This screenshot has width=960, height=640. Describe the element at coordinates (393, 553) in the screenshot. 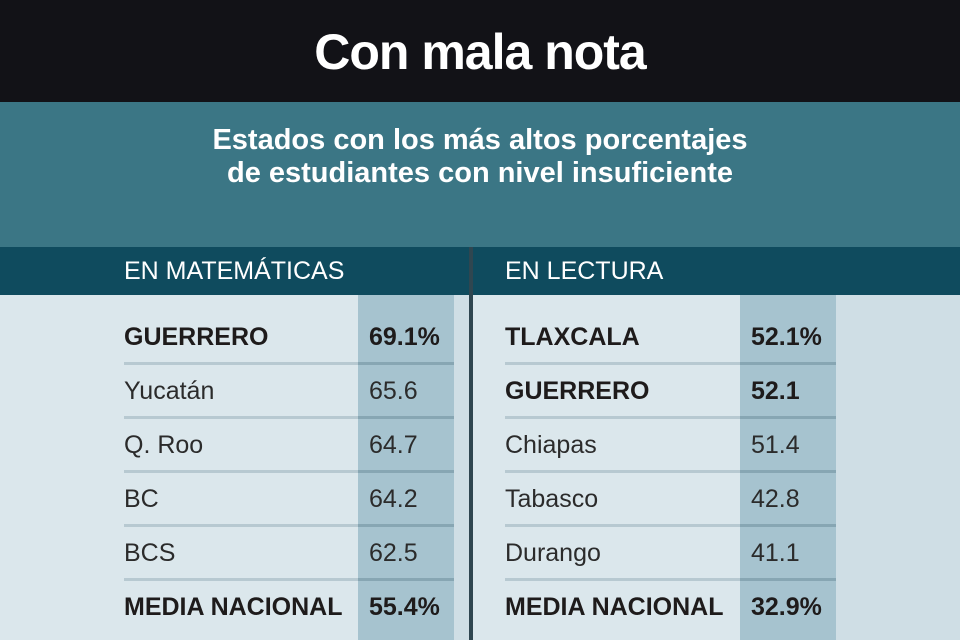

I see `state-value: 62.5` at that location.